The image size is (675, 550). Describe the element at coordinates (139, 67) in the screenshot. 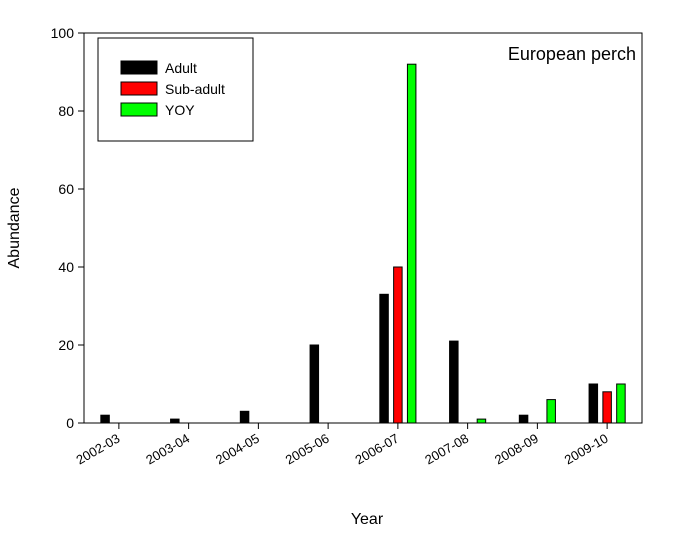

I see `legend-swatch-adult` at that location.